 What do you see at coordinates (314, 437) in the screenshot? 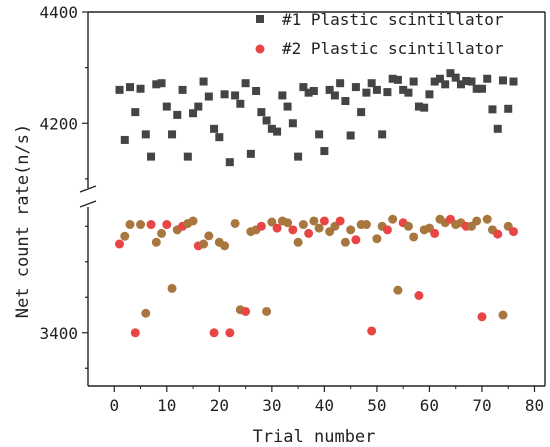
I see `x-axis-label: Trial number` at bounding box center [314, 437].